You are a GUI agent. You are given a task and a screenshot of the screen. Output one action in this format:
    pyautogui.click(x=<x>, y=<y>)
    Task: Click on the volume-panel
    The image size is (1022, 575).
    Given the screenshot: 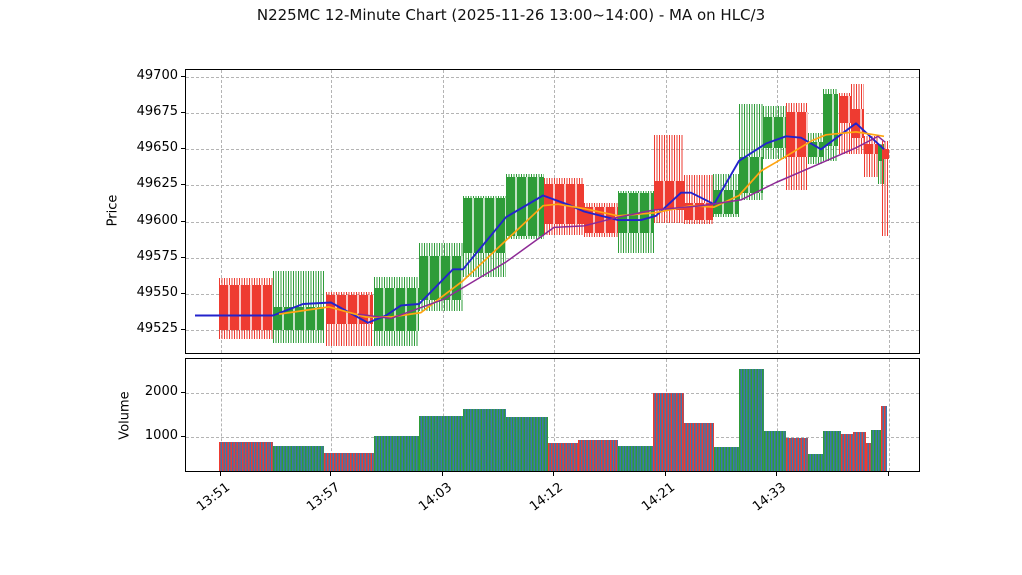 What is the action you would take?
    pyautogui.click(x=552, y=415)
    